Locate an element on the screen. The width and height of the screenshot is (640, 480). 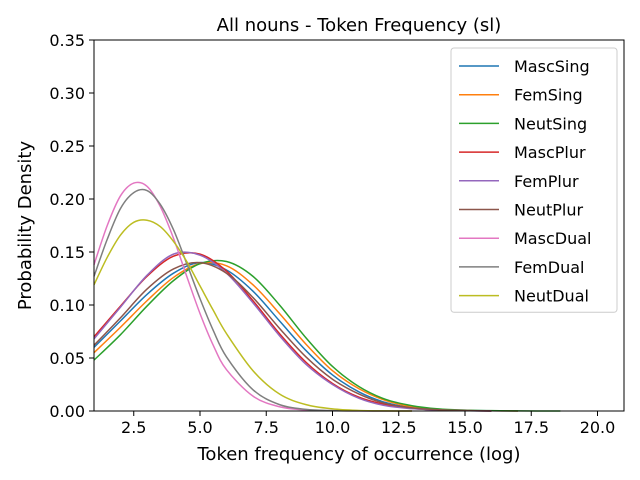
x-tick-label: 10.0 is located at coordinates (333, 427).